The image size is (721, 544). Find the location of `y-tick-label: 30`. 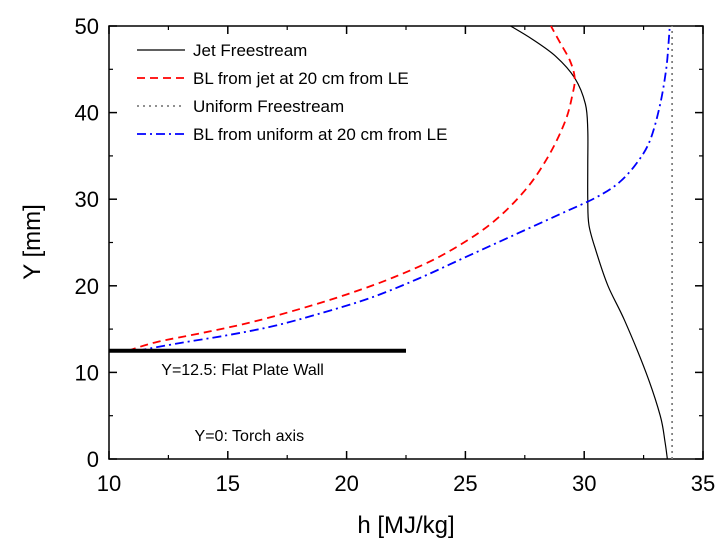

y-tick-label: 30 is located at coordinates (87, 199).